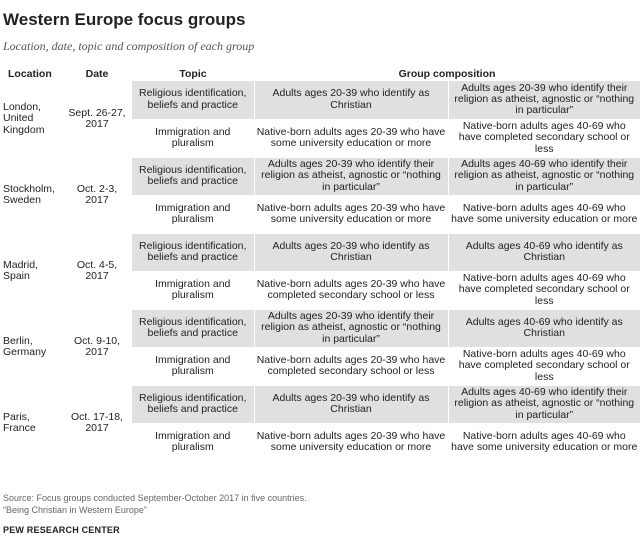  What do you see at coordinates (30, 74) in the screenshot?
I see `header-location: Location` at bounding box center [30, 74].